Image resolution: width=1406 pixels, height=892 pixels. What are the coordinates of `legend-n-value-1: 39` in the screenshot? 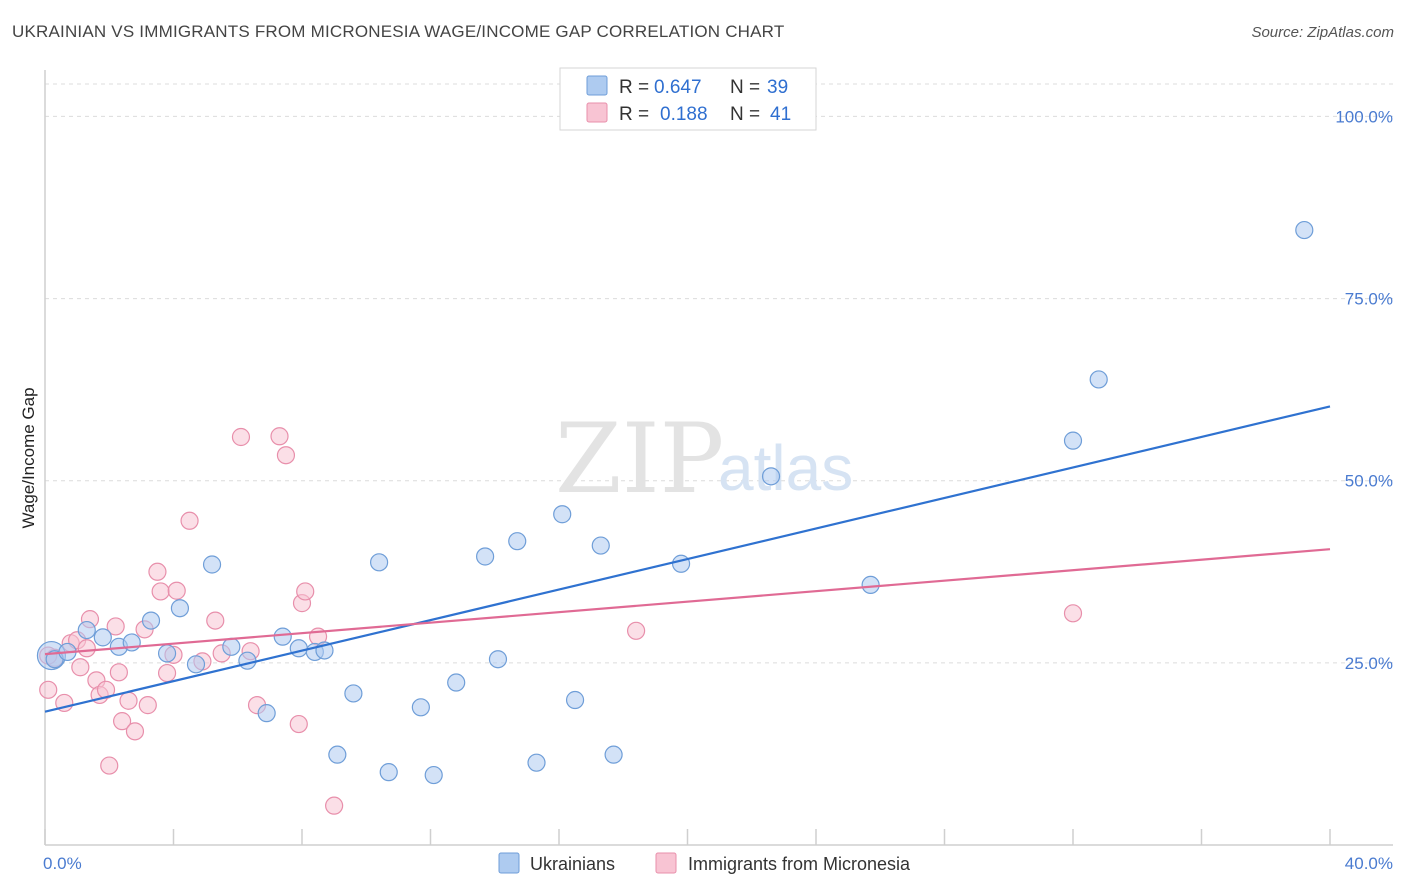 It's located at (777, 87).